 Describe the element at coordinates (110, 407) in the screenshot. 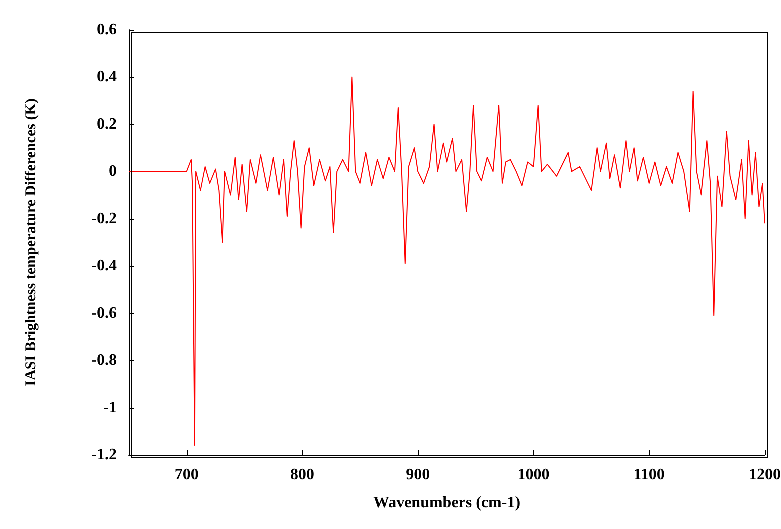

I see `y-tick-label: -1` at that location.